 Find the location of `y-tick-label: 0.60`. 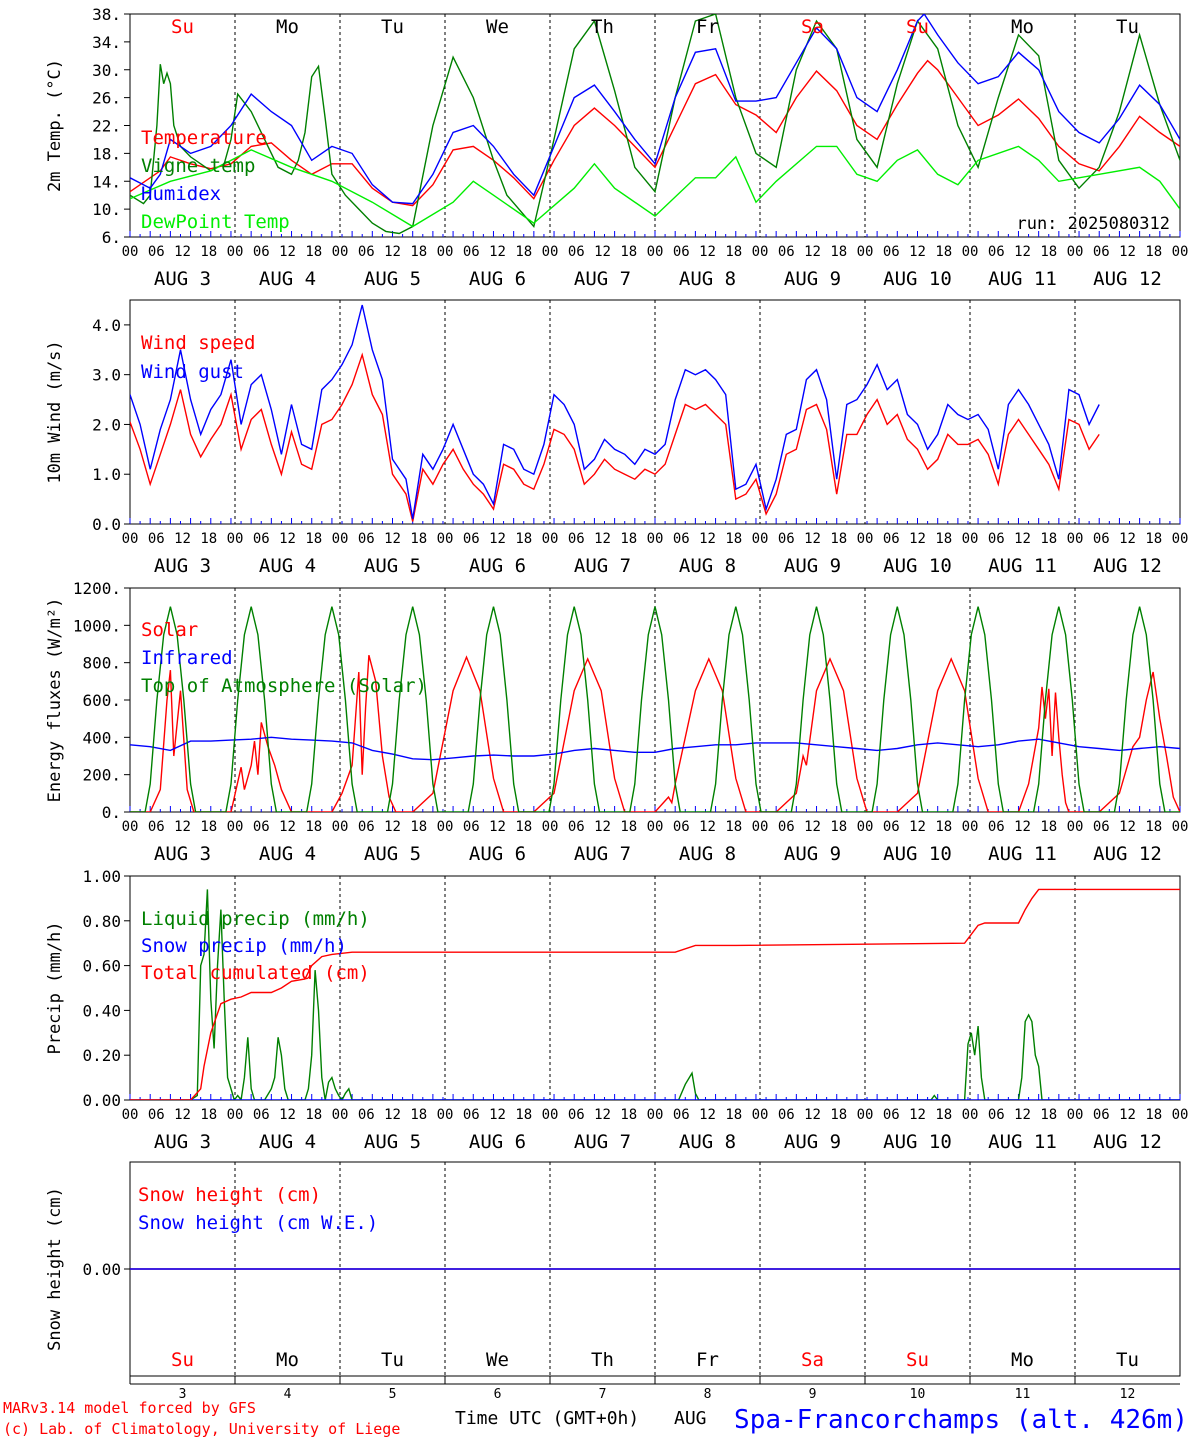

y-tick-label: 0.60 is located at coordinates (101, 966).